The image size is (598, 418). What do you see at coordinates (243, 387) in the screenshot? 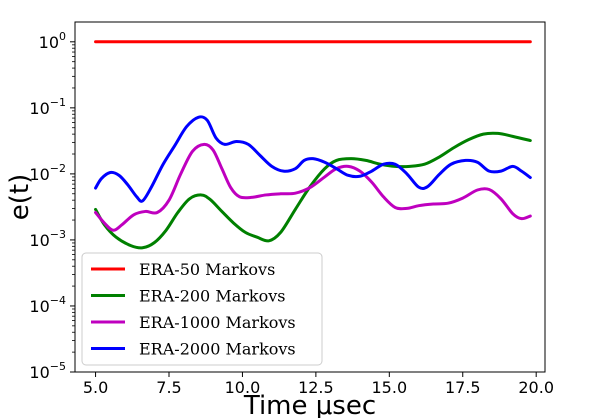
I see `x-tick-label: 10.0` at bounding box center [243, 387].